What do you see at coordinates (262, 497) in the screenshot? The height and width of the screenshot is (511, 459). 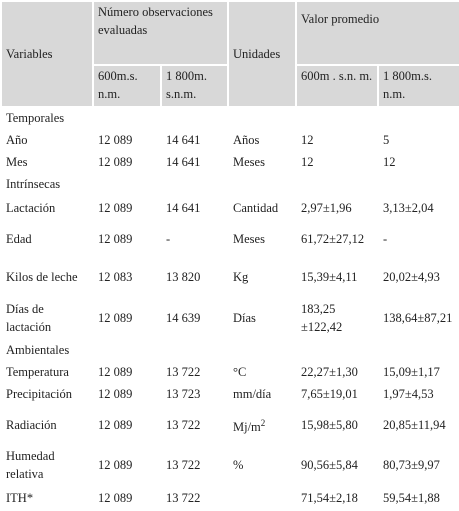 I see `table-cell` at bounding box center [262, 497].